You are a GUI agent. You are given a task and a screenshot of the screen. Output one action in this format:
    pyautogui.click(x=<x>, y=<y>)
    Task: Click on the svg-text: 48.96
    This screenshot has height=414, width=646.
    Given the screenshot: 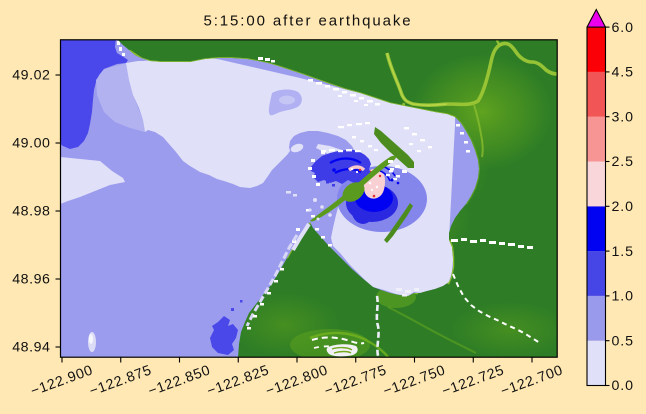 What is the action you would take?
    pyautogui.click(x=31, y=280)
    